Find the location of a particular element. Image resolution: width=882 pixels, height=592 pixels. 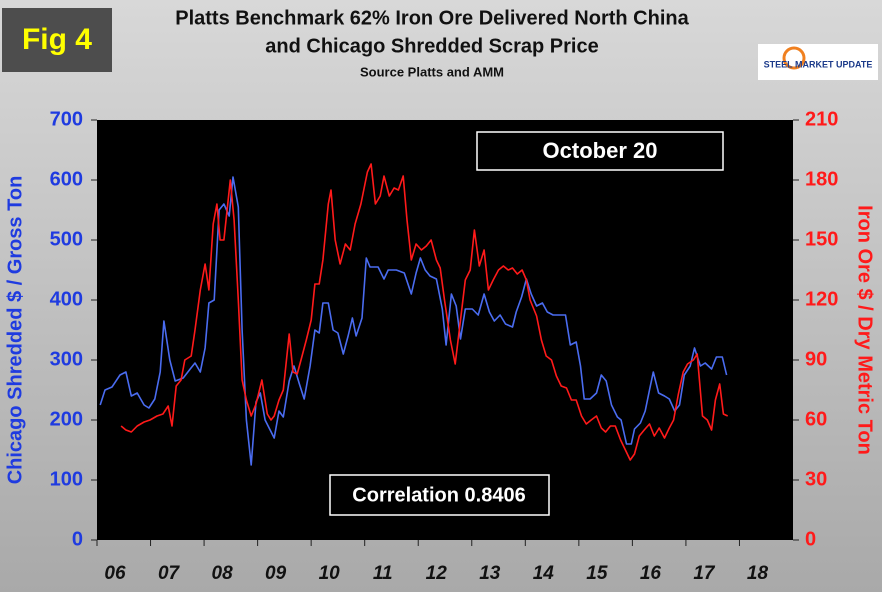

y2-tick-label: 0 is located at coordinates (810, 539).